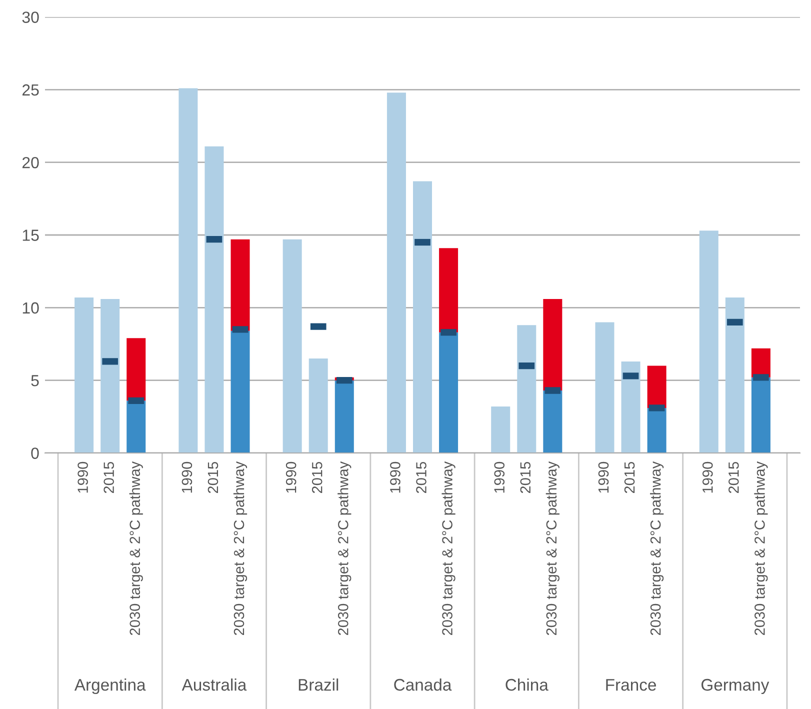 The width and height of the screenshot is (811, 709). I want to click on text: Canada, so click(423, 684).